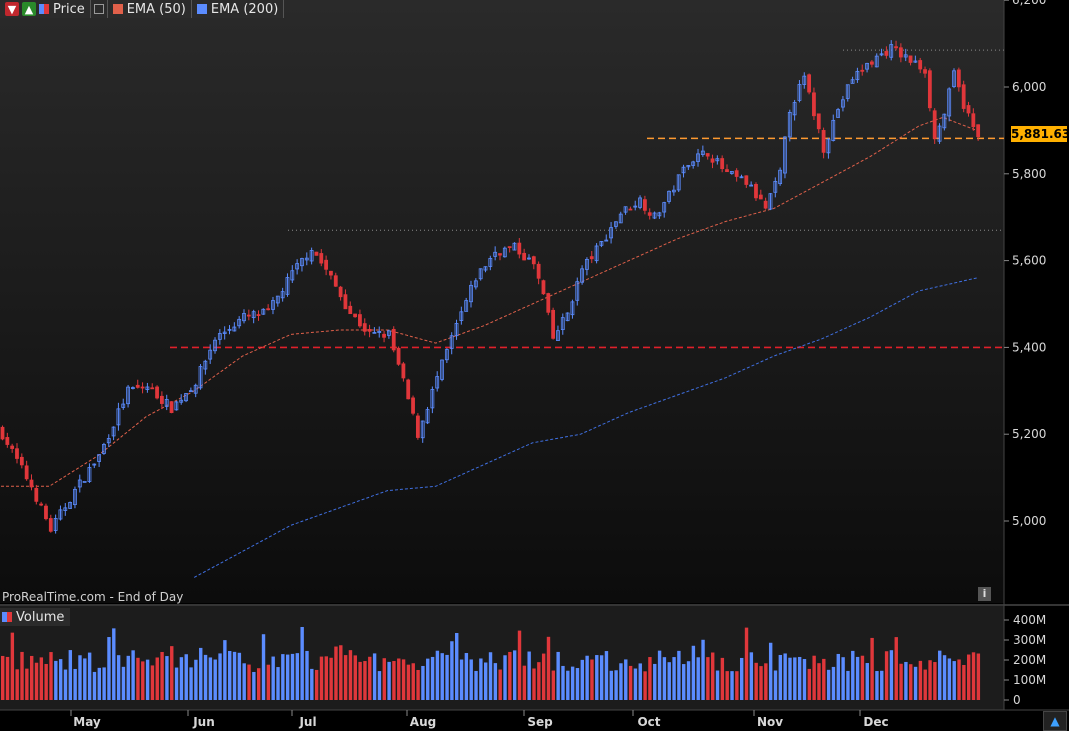 The image size is (1069, 731). What do you see at coordinates (540, 722) in the screenshot?
I see `x-tick-label: Sep` at bounding box center [540, 722].